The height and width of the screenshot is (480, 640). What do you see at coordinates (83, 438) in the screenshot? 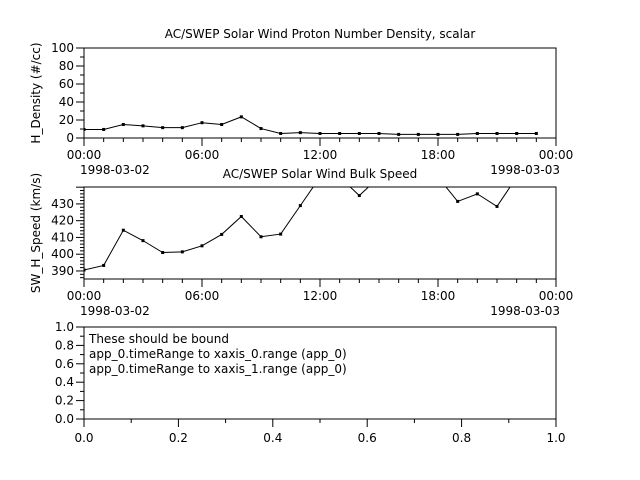
I see `x-tick-label: 0.0` at bounding box center [83, 438].